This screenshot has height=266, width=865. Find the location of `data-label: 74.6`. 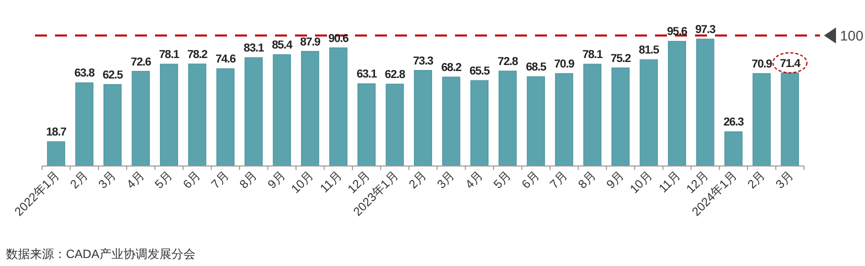

data-label: 74.6 is located at coordinates (225, 60).